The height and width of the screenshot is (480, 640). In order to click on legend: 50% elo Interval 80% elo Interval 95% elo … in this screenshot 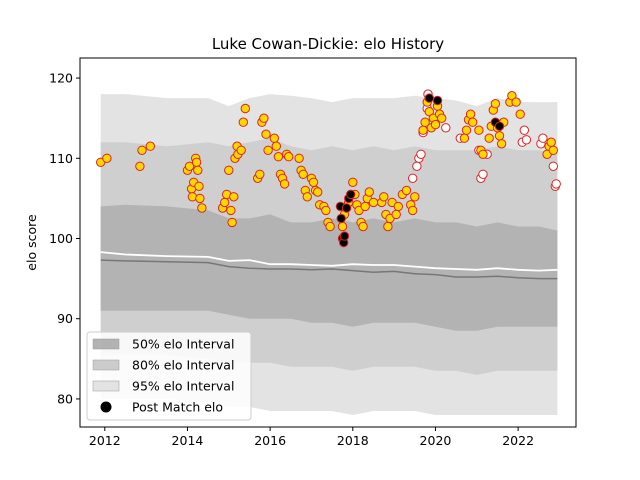, I will do `click(169, 376)`.